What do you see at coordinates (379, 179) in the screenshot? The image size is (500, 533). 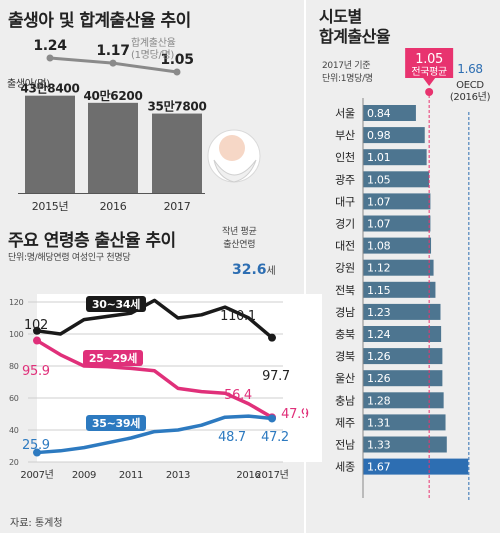 I see `region-value-label: 1.05` at bounding box center [379, 179].